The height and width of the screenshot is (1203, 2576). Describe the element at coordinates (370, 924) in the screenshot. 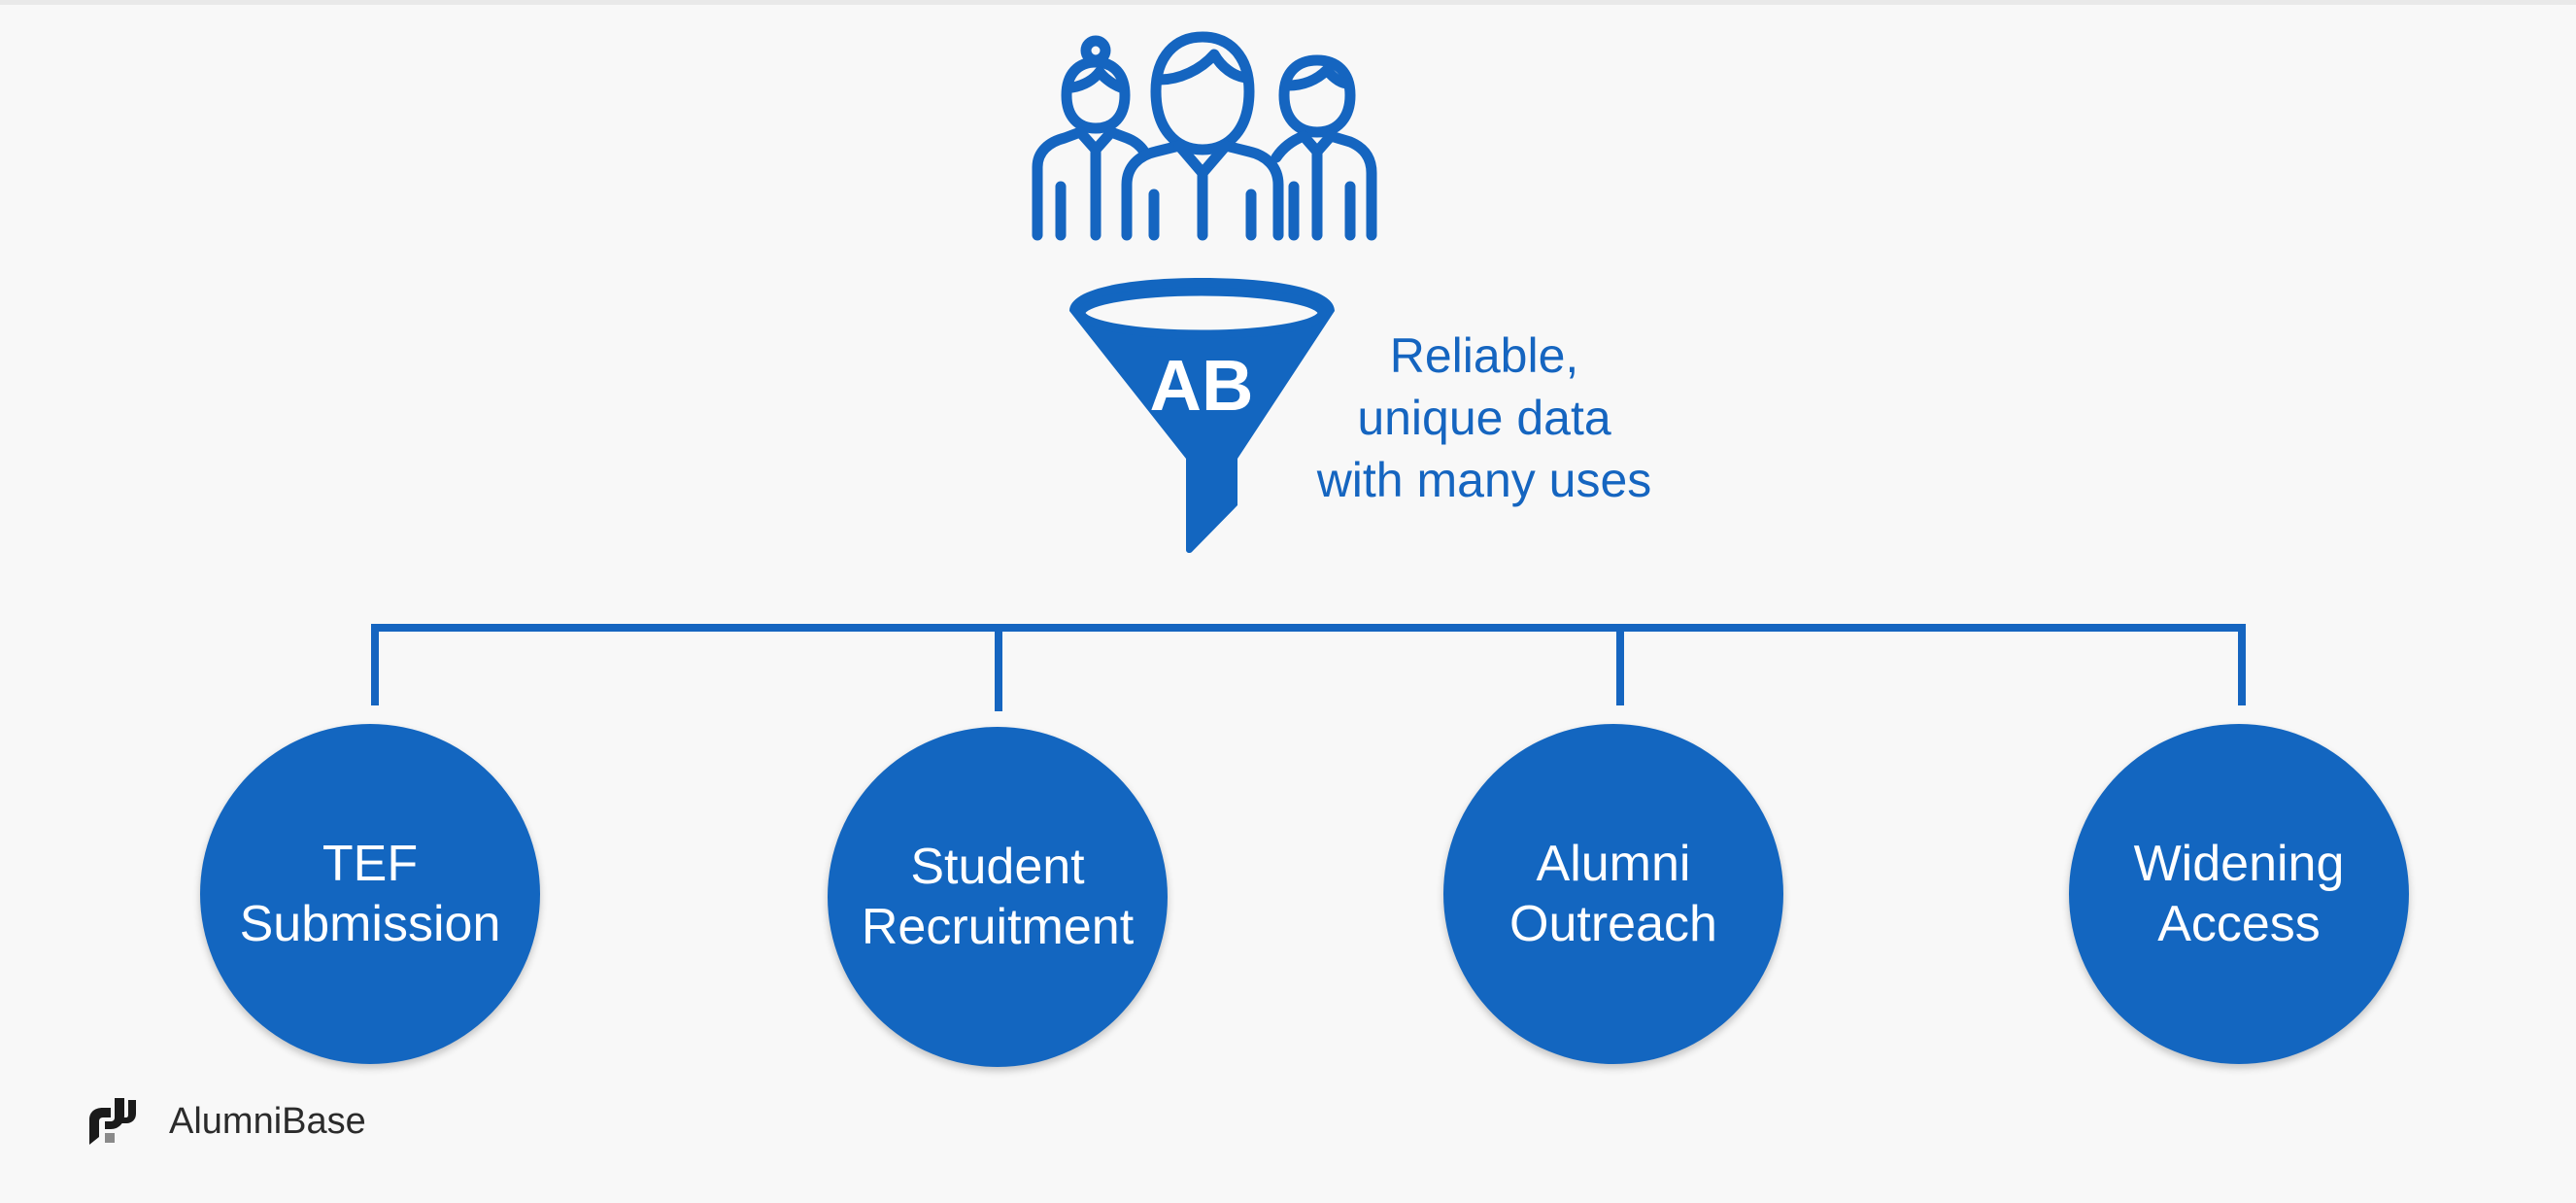

I see `node-label-line: Submission` at that location.